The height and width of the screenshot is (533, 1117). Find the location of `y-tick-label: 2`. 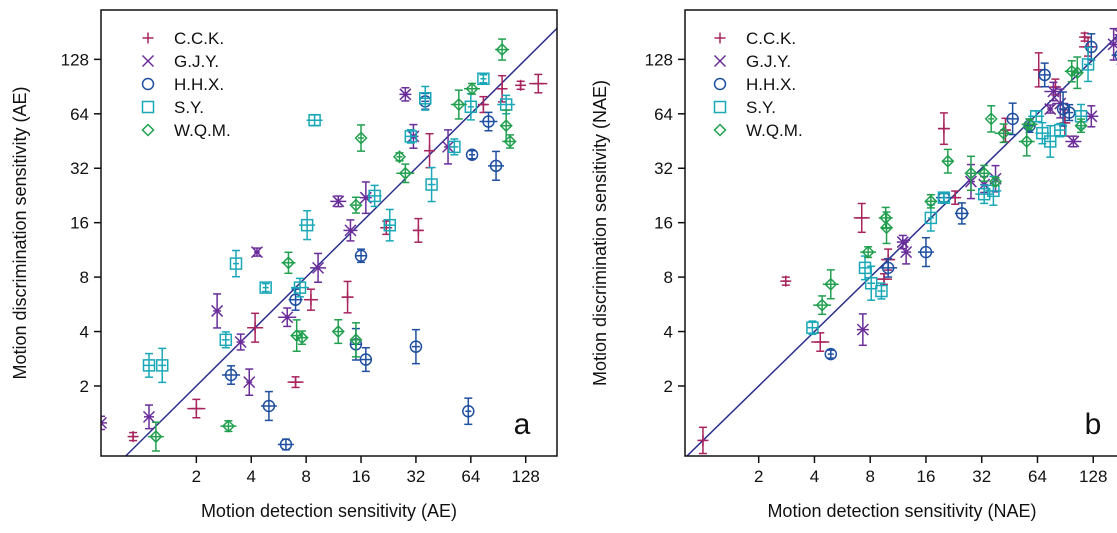

y-tick-label: 2 is located at coordinates (668, 386).